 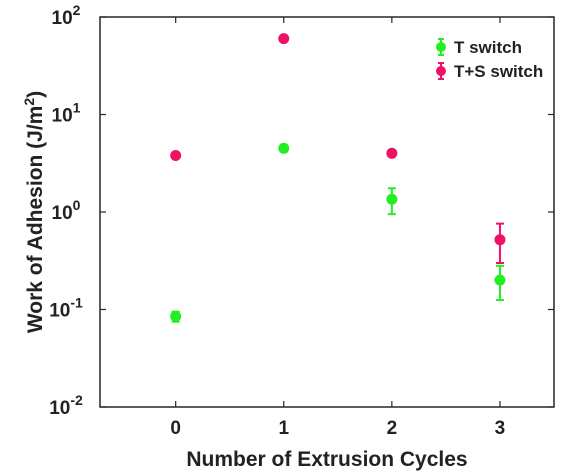 What do you see at coordinates (441, 47) in the screenshot?
I see `legend-marker-t-switch` at bounding box center [441, 47].